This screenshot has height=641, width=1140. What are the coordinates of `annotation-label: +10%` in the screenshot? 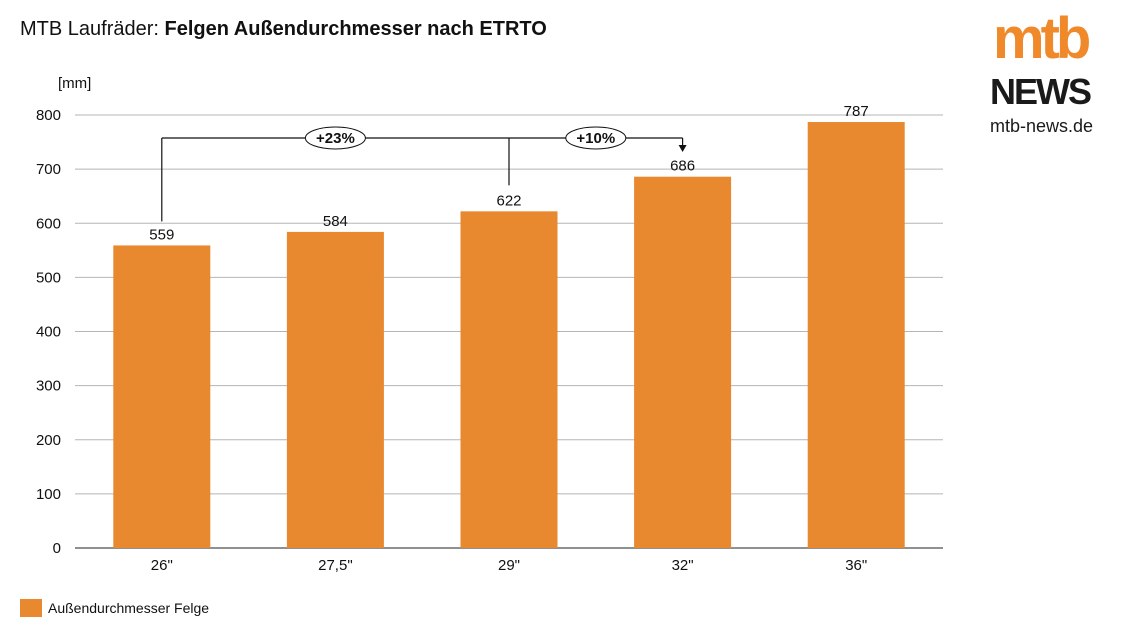 It's located at (595, 138).